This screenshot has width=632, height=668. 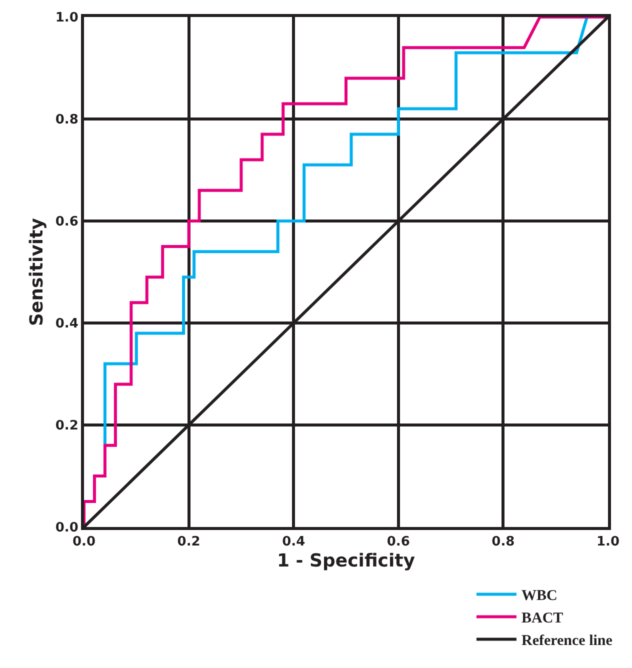 I want to click on y-tick-label: 0.0, so click(x=66, y=528).